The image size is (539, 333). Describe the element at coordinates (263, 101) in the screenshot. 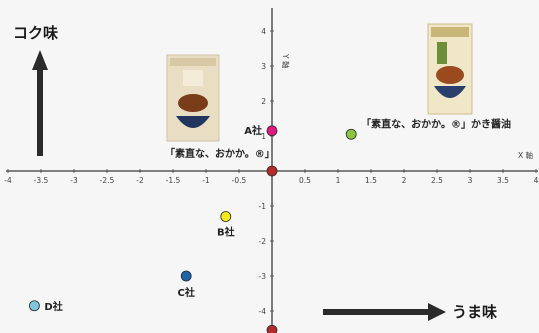

I see `y-tick-label: 2` at that location.